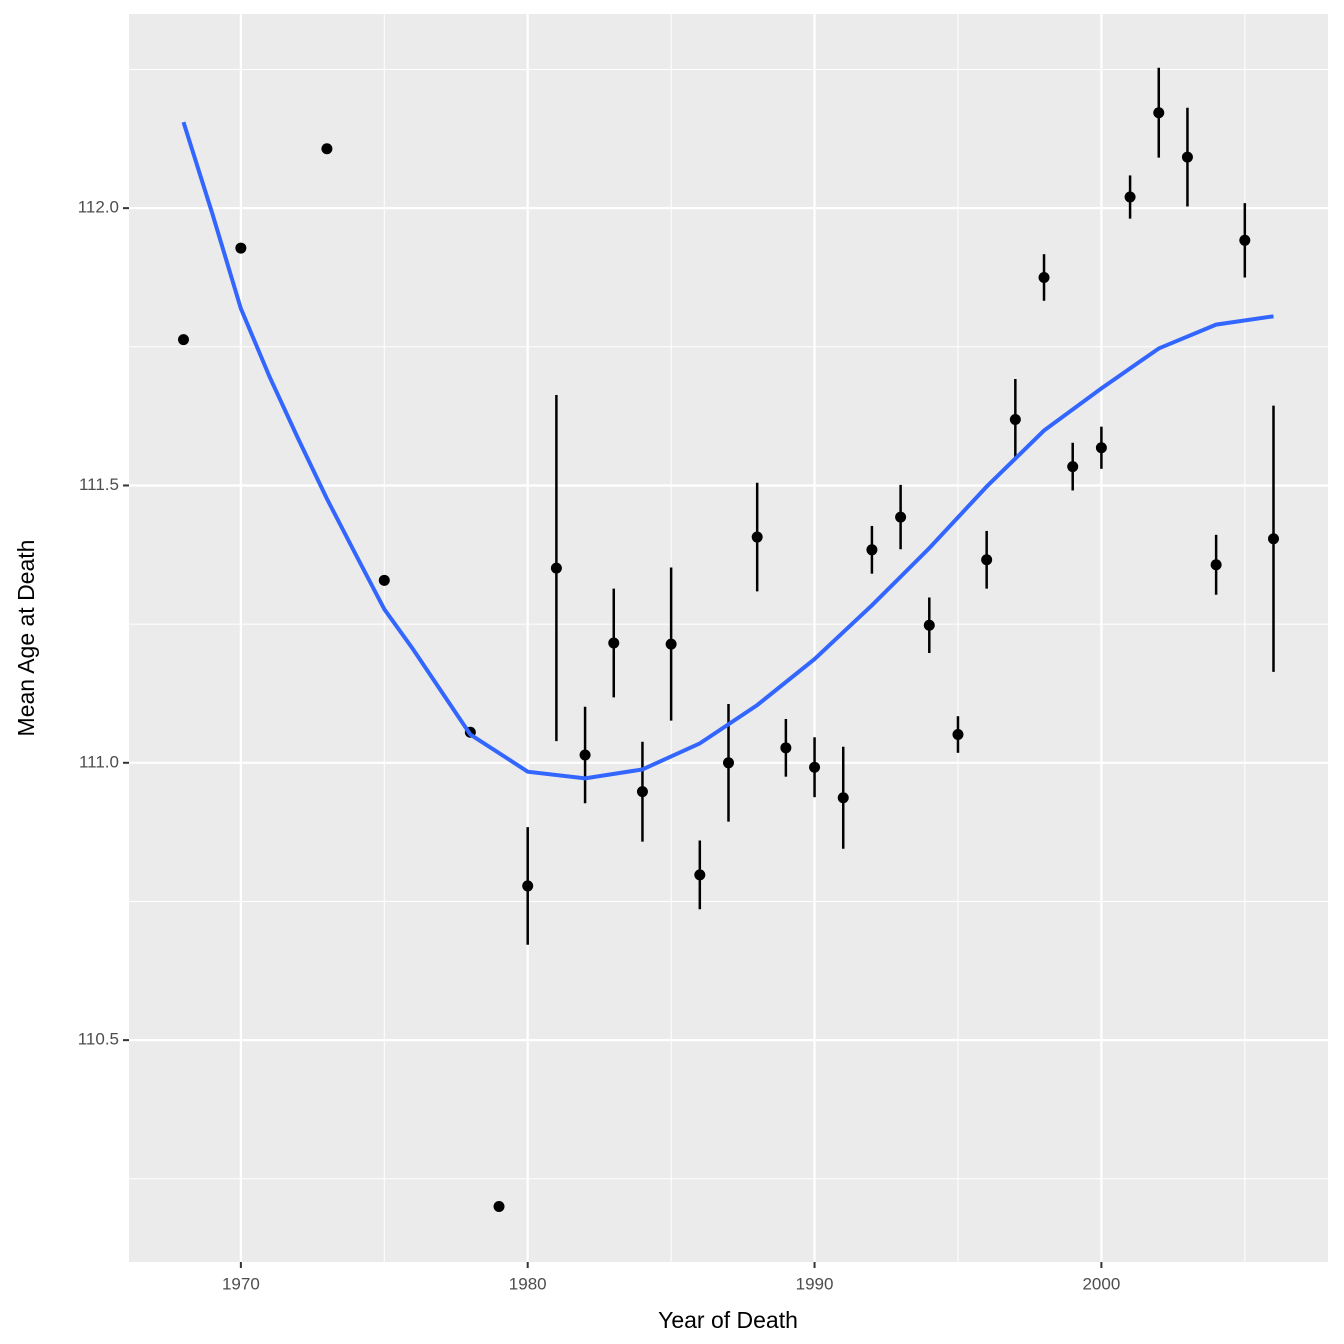 The image size is (1344, 1344). I want to click on y-tick-label: 111.5, so click(99, 484).